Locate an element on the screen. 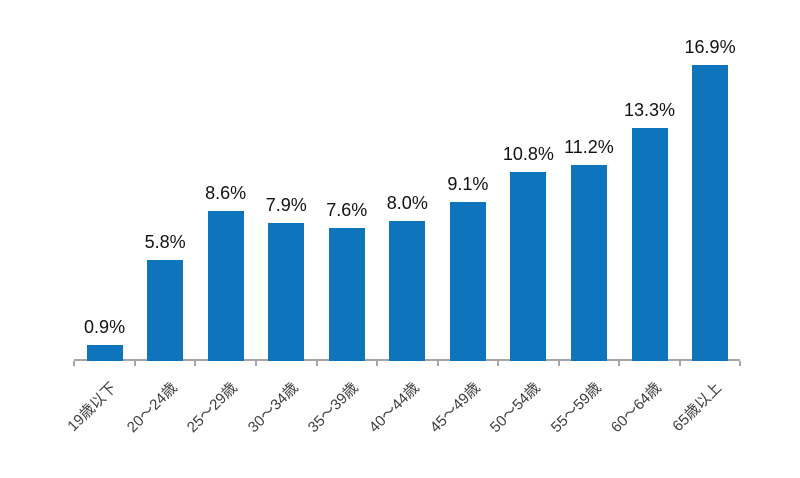  bar-value-label: 7.9% is located at coordinates (286, 204).